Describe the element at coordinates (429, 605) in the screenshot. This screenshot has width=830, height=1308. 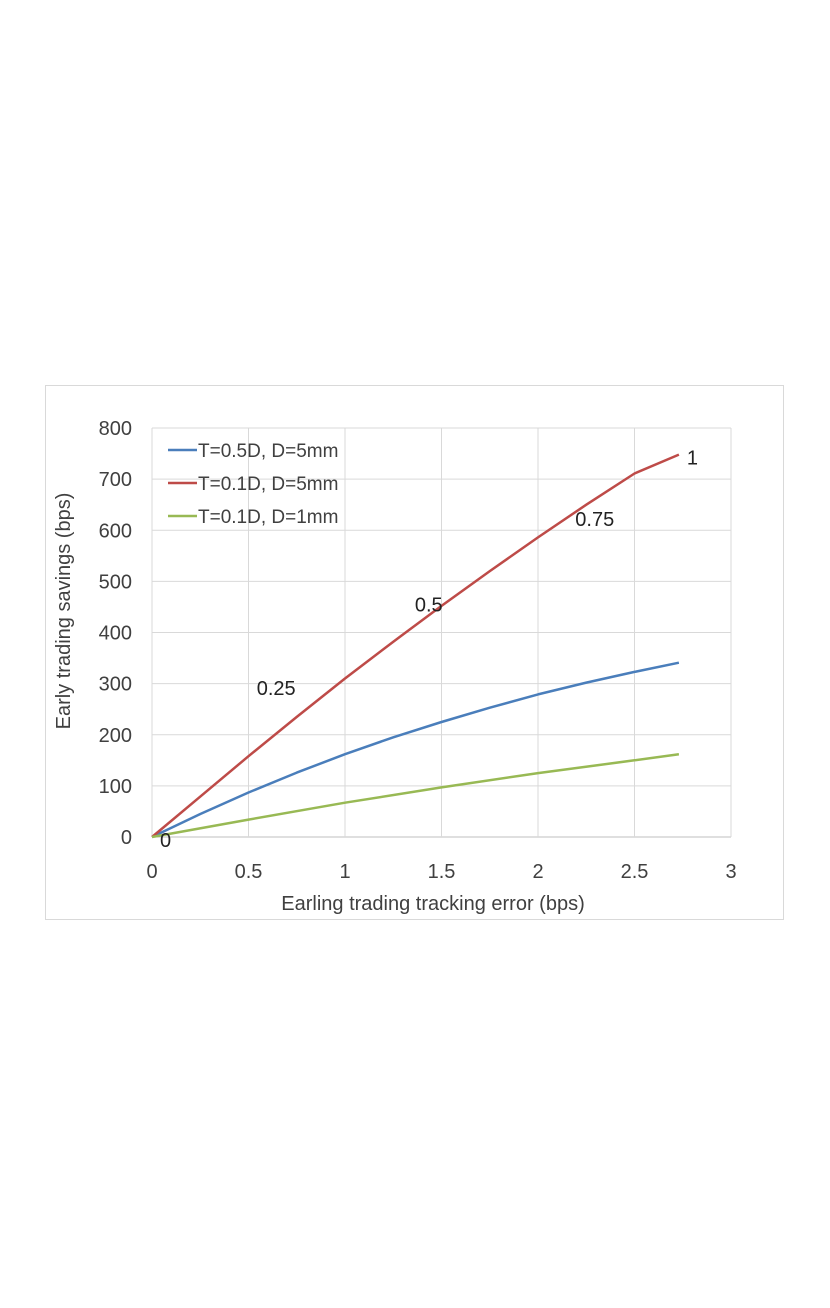
I see `point-label: 0.5` at that location.